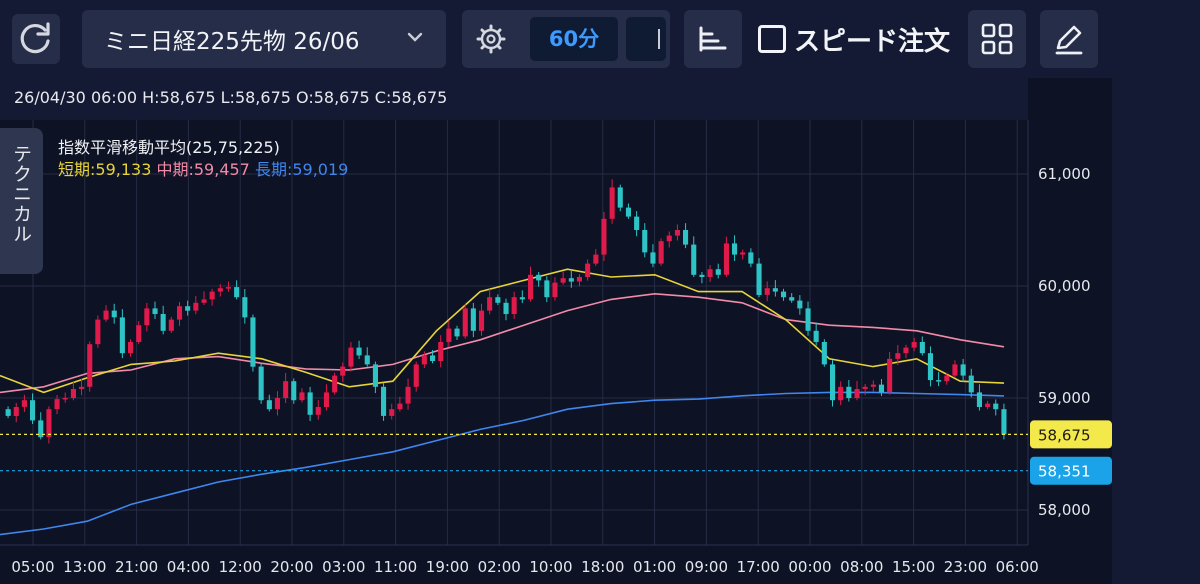  What do you see at coordinates (514, 99) in the screenshot?
I see `ohlc-bar-bg` at bounding box center [514, 99].